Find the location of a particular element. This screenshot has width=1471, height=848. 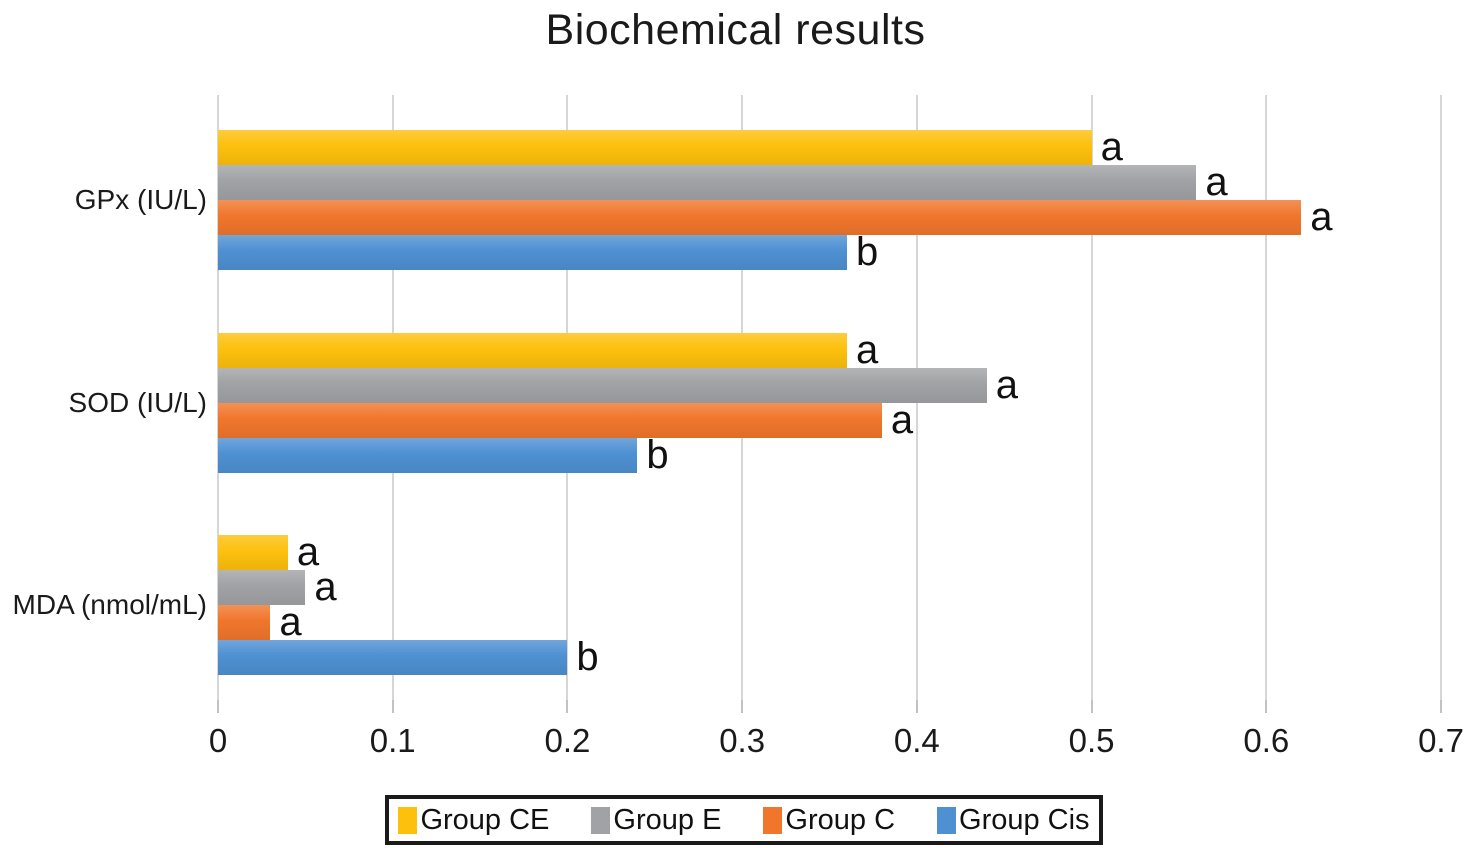

bar-gpx-iu-l-group-ce is located at coordinates (655, 147).